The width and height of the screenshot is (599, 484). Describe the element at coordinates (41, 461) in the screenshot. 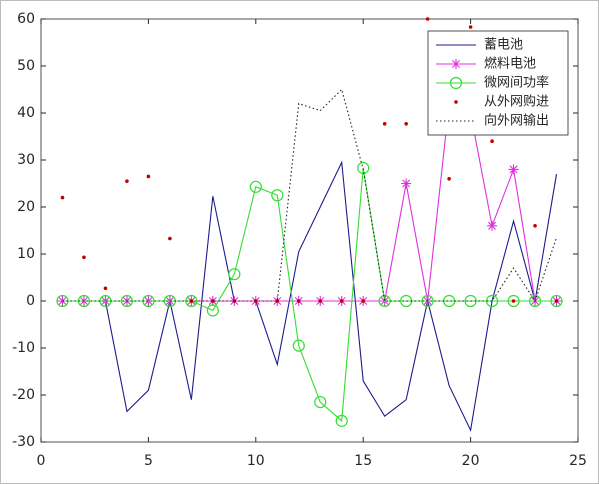

I see `x-tick-label: 0` at that location.